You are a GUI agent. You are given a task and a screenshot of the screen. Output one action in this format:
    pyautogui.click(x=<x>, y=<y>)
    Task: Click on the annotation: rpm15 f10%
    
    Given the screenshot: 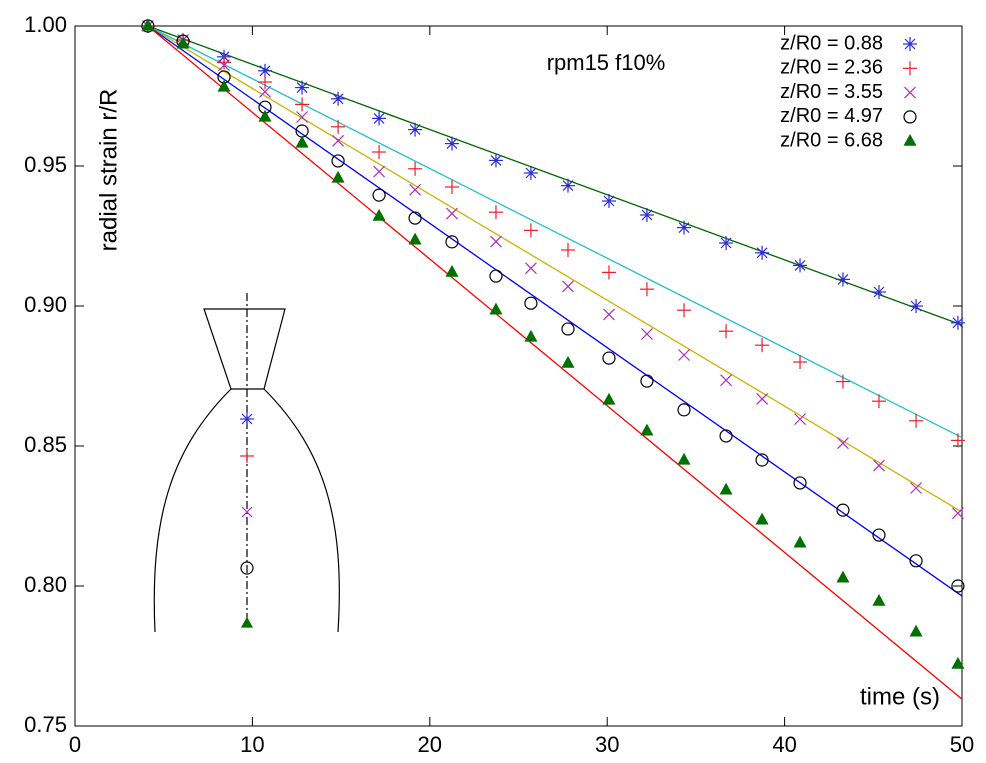 What is the action you would take?
    pyautogui.click(x=606, y=62)
    